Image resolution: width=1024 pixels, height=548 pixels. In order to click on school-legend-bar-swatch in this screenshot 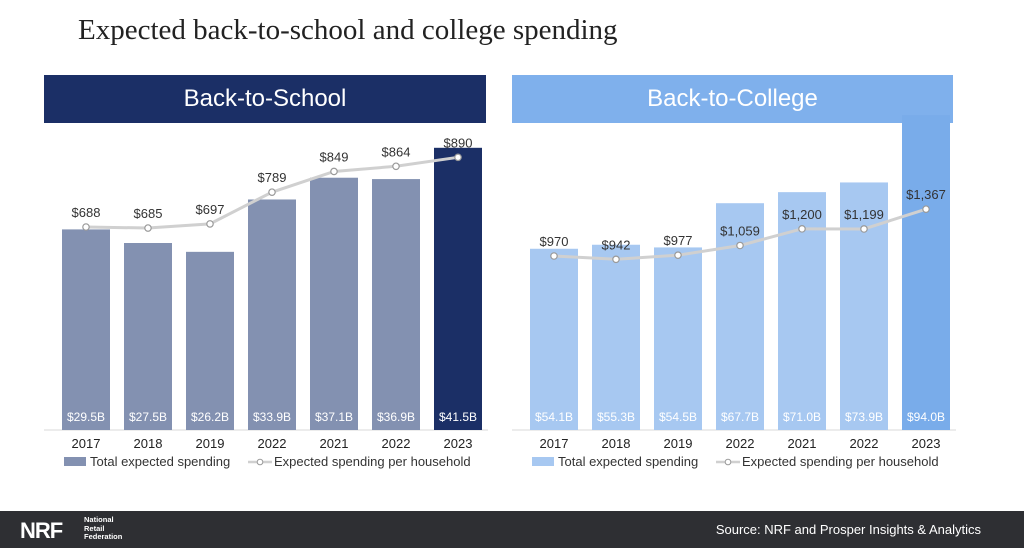, I will do `click(75, 461)`.